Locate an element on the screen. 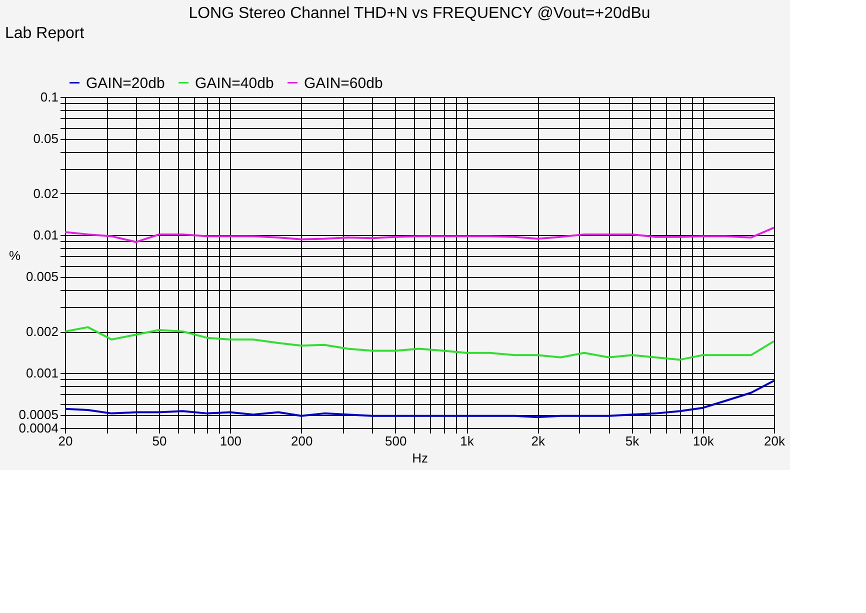 This screenshot has height=613, width=866. y-tick-label: 0.05 is located at coordinates (45, 138).